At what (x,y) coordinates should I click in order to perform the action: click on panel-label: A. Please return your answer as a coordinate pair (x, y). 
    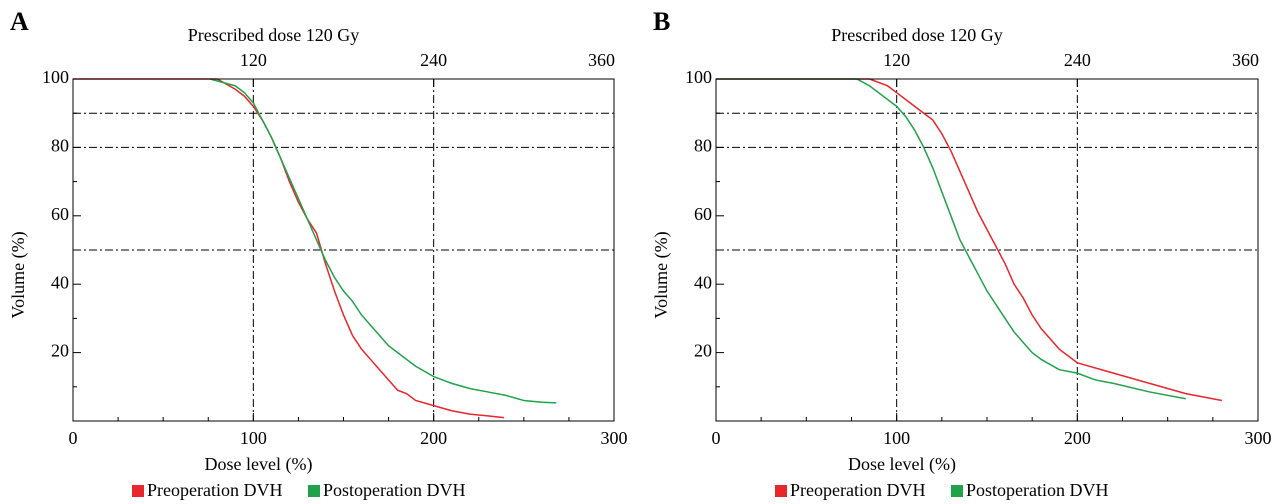
    Looking at the image, I should click on (19, 21).